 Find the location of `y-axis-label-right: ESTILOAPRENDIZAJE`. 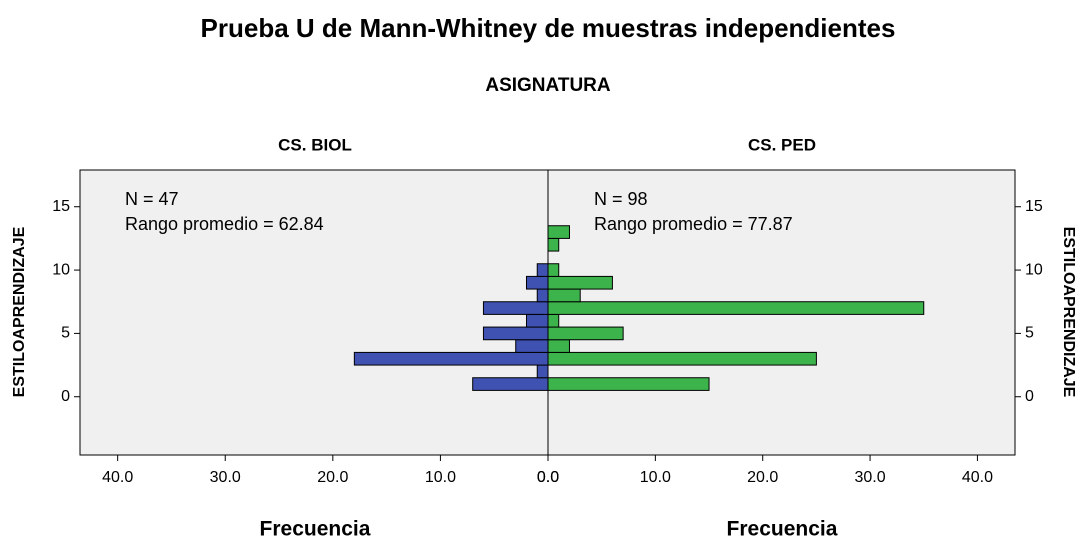

y-axis-label-right: ESTILOAPRENDIZAJE is located at coordinates (1068, 312).